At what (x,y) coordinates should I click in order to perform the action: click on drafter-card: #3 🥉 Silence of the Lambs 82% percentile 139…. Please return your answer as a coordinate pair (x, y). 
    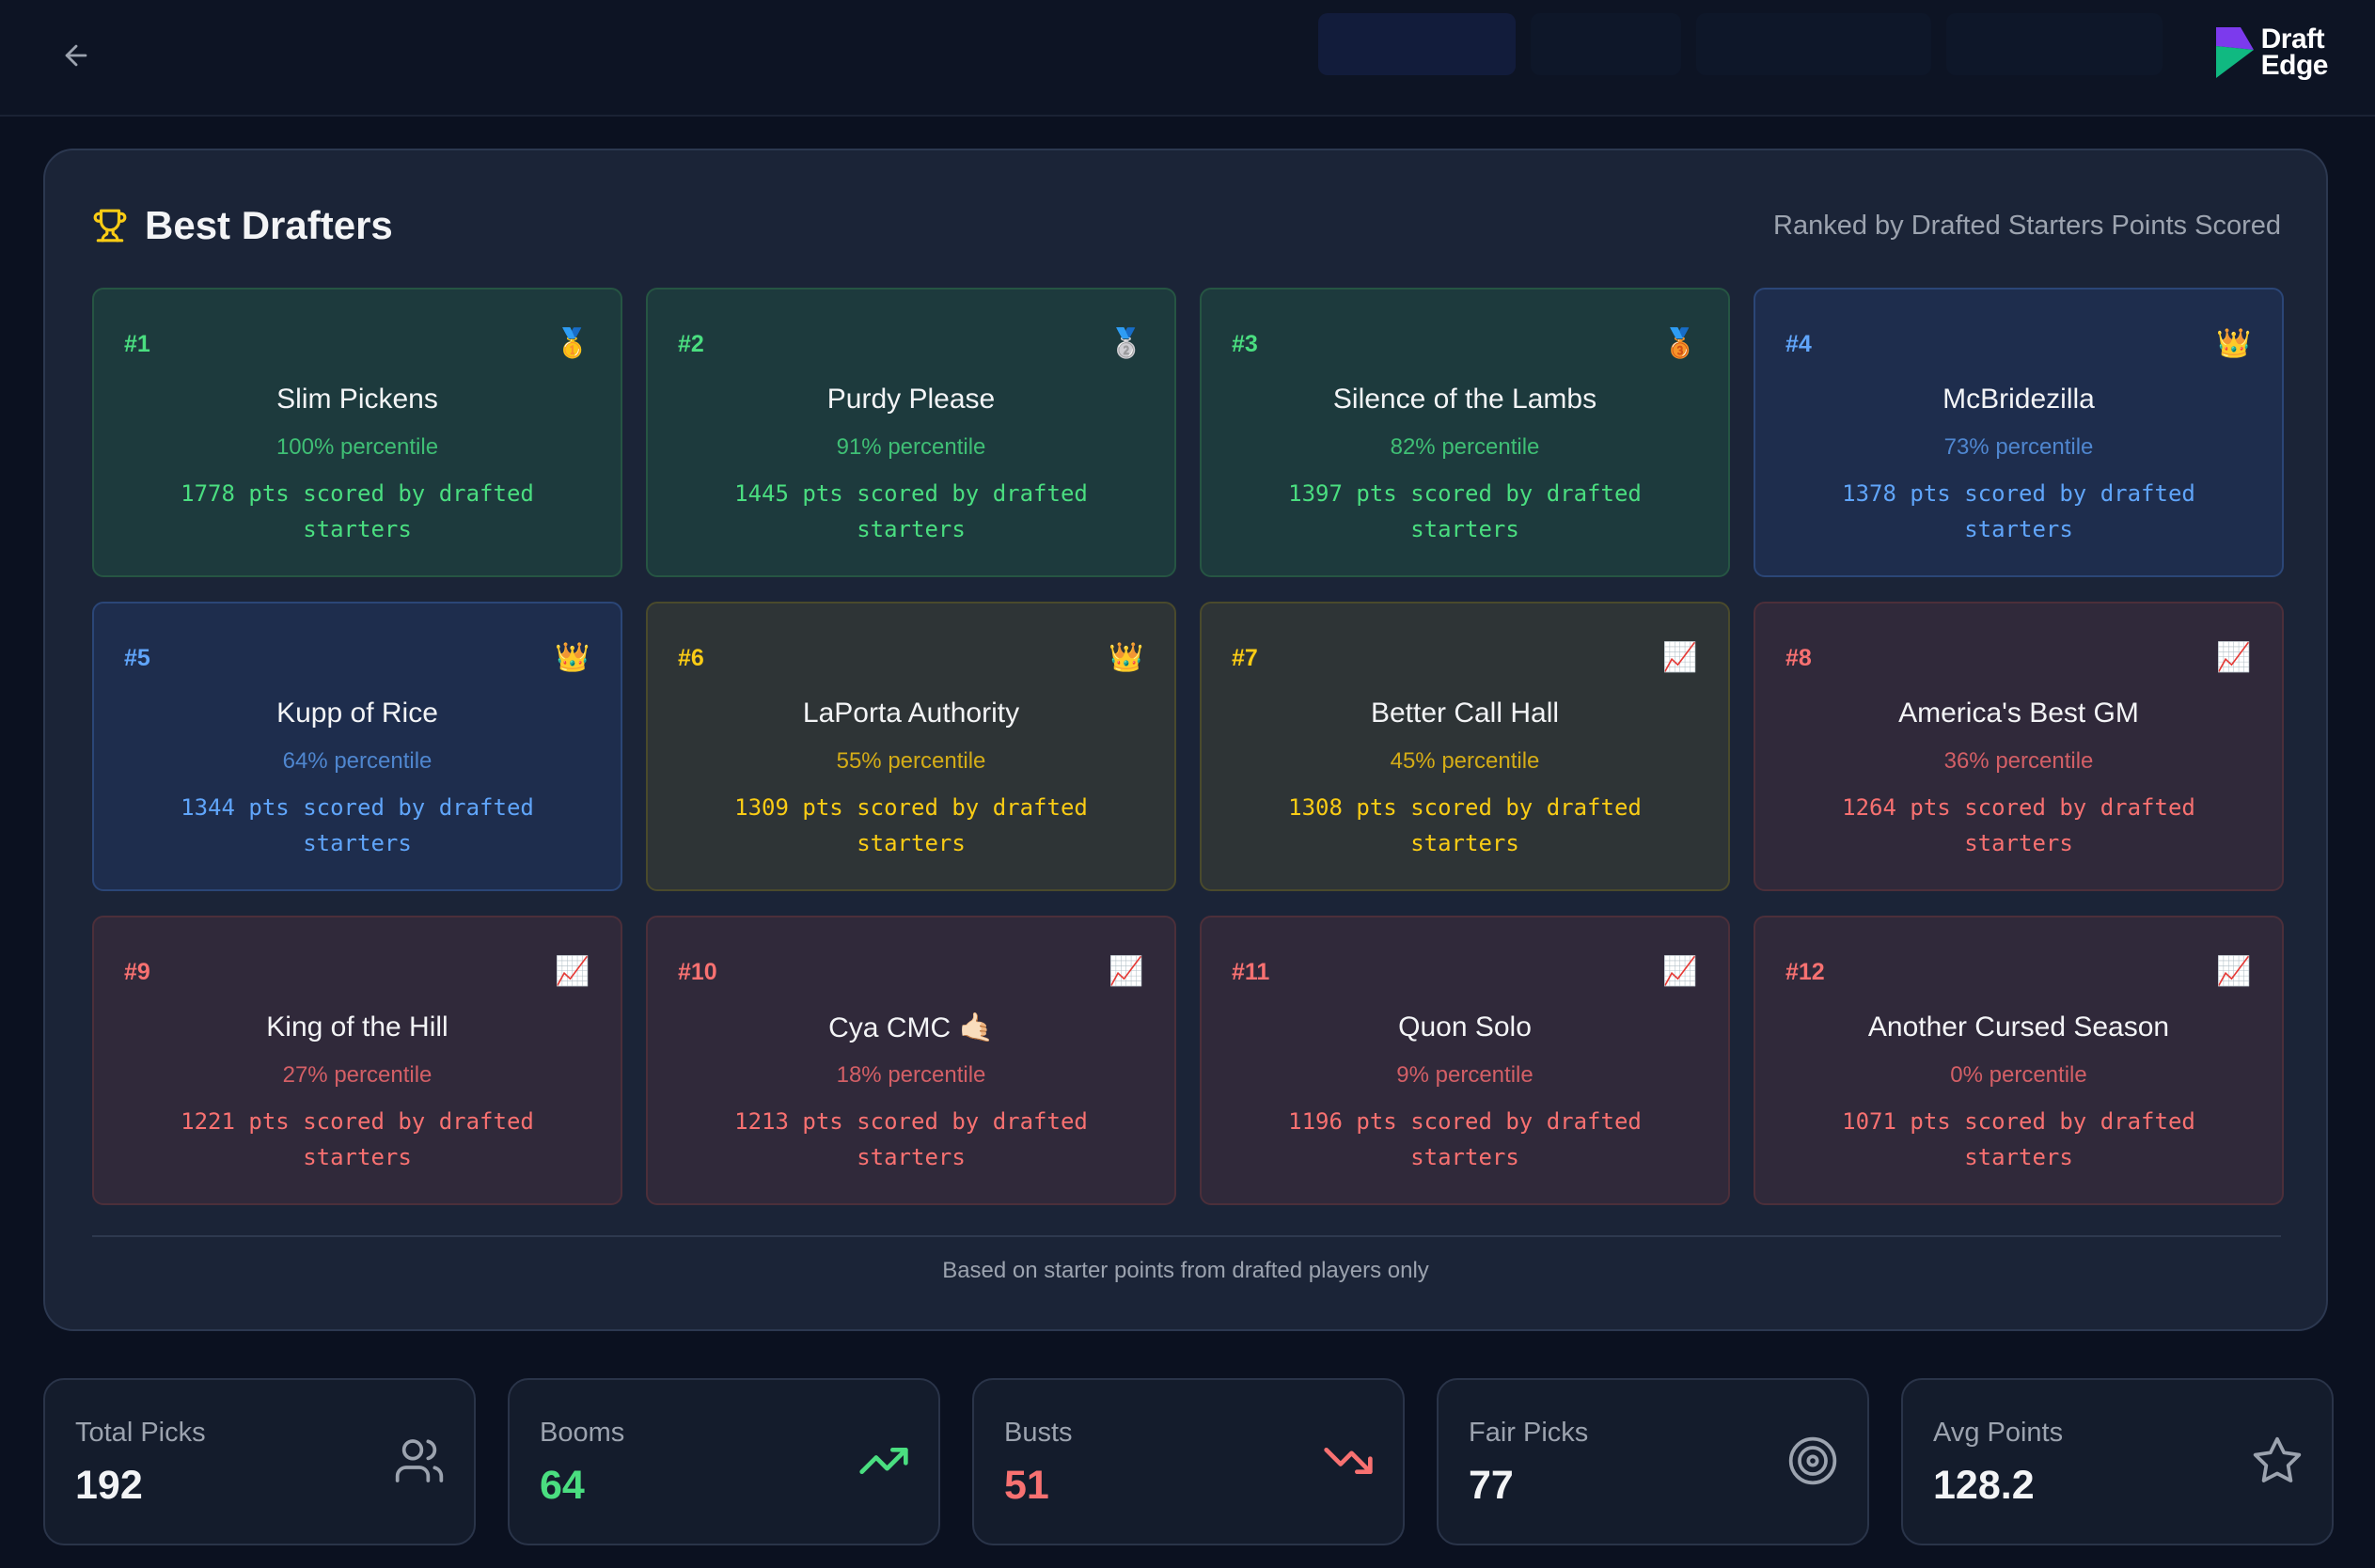
    Looking at the image, I should click on (1465, 432).